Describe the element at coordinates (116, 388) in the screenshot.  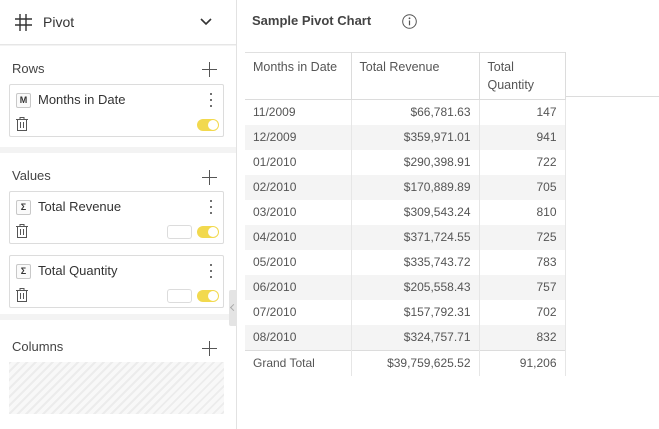
I see `columns-dropzone` at that location.